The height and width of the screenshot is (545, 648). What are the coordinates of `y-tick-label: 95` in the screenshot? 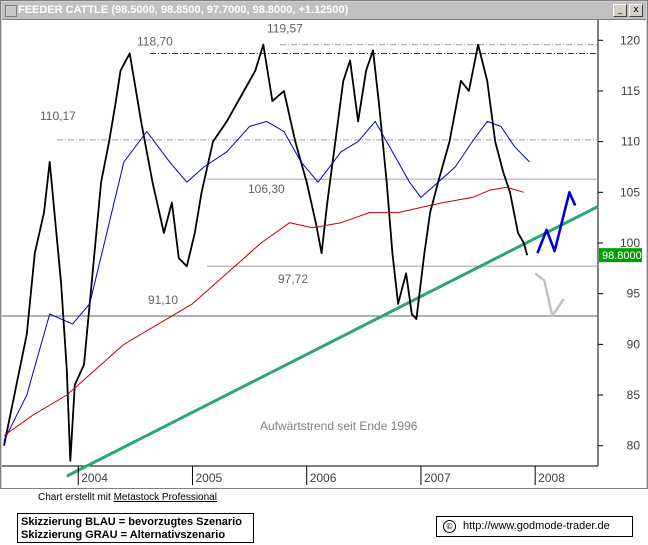 It's located at (634, 294).